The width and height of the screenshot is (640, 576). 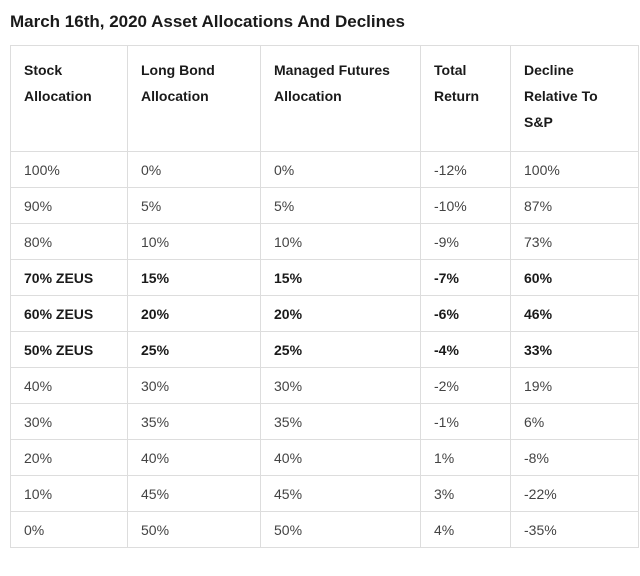 I want to click on table-row: 20% 40% 40% 1% -8%, so click(x=324, y=457).